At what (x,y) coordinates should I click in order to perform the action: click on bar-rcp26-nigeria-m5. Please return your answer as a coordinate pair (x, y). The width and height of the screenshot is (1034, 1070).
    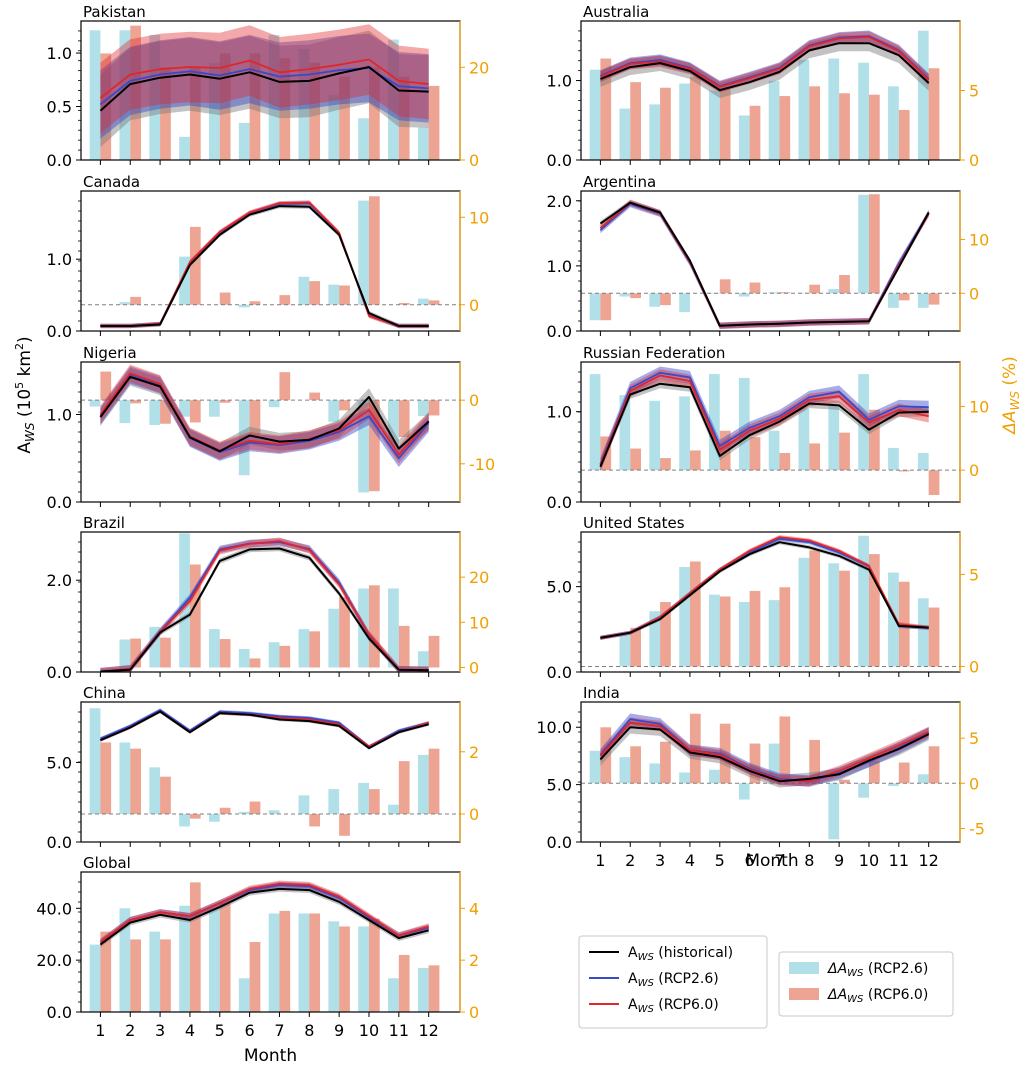
    Looking at the image, I should click on (214, 408).